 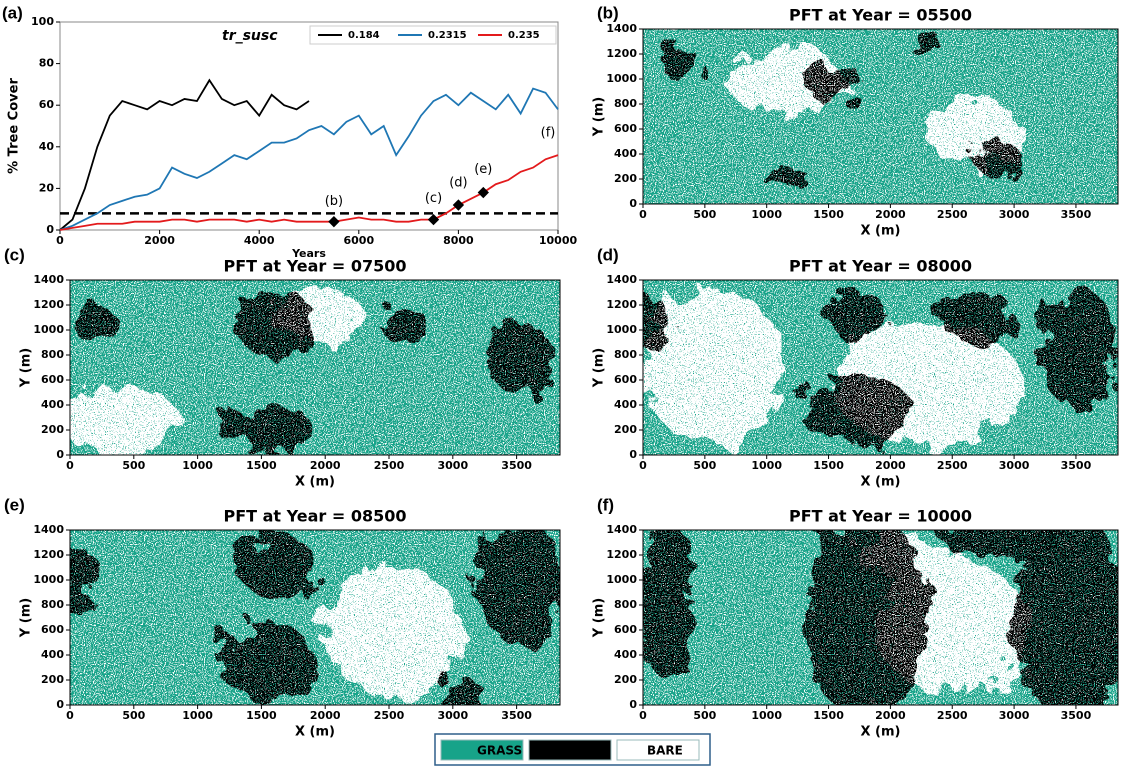 I want to click on panel-label: (e), so click(x=14, y=504).